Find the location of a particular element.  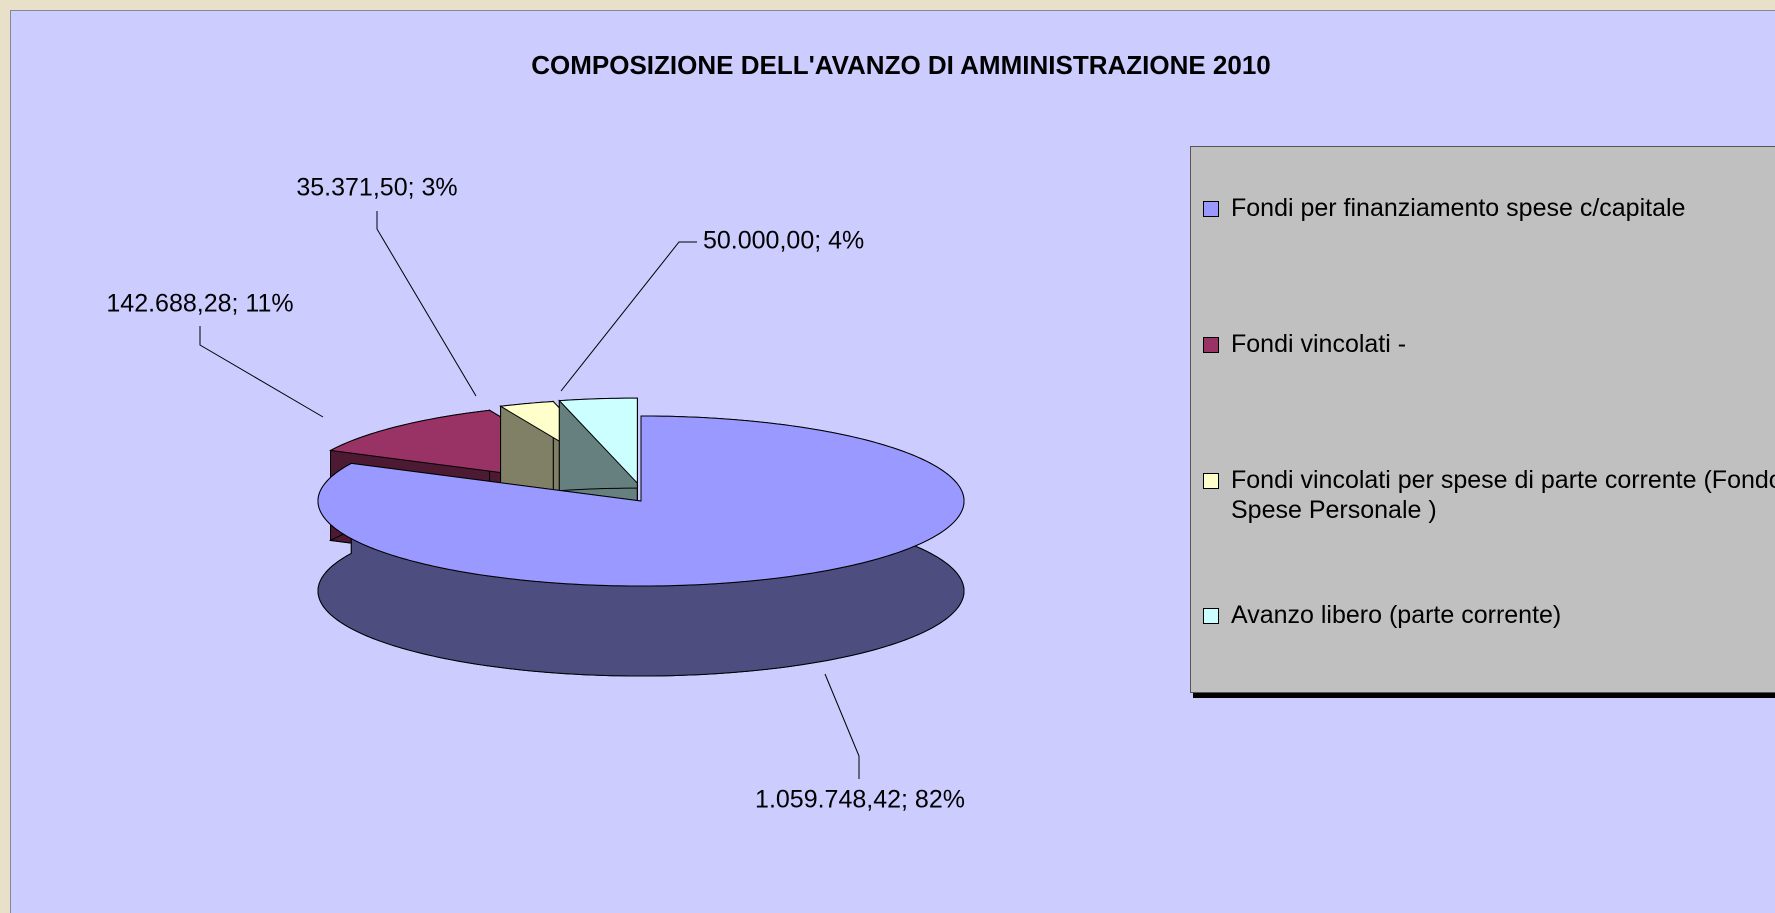

data-label: 142.688,28; 11% is located at coordinates (199, 304).